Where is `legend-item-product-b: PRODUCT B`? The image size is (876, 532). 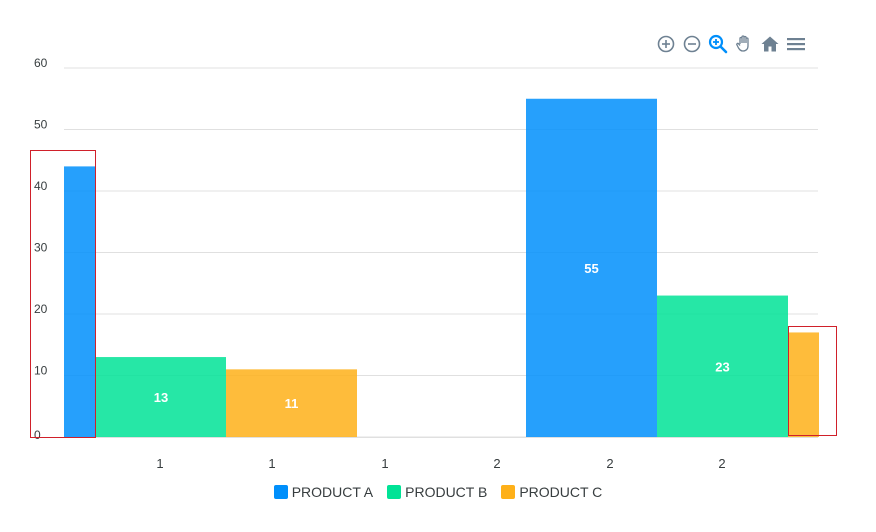
legend-item-product-b: PRODUCT B is located at coordinates (437, 492).